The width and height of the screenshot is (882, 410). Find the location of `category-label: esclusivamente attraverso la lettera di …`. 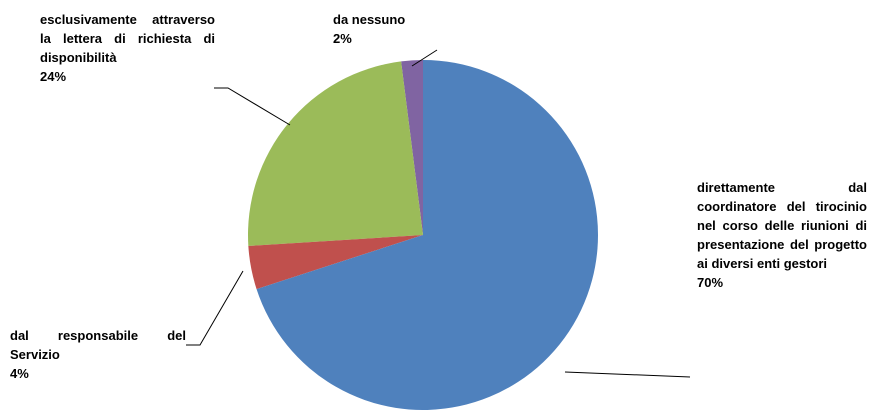

category-label: esclusivamente attraverso la lettera di … is located at coordinates (127, 38).